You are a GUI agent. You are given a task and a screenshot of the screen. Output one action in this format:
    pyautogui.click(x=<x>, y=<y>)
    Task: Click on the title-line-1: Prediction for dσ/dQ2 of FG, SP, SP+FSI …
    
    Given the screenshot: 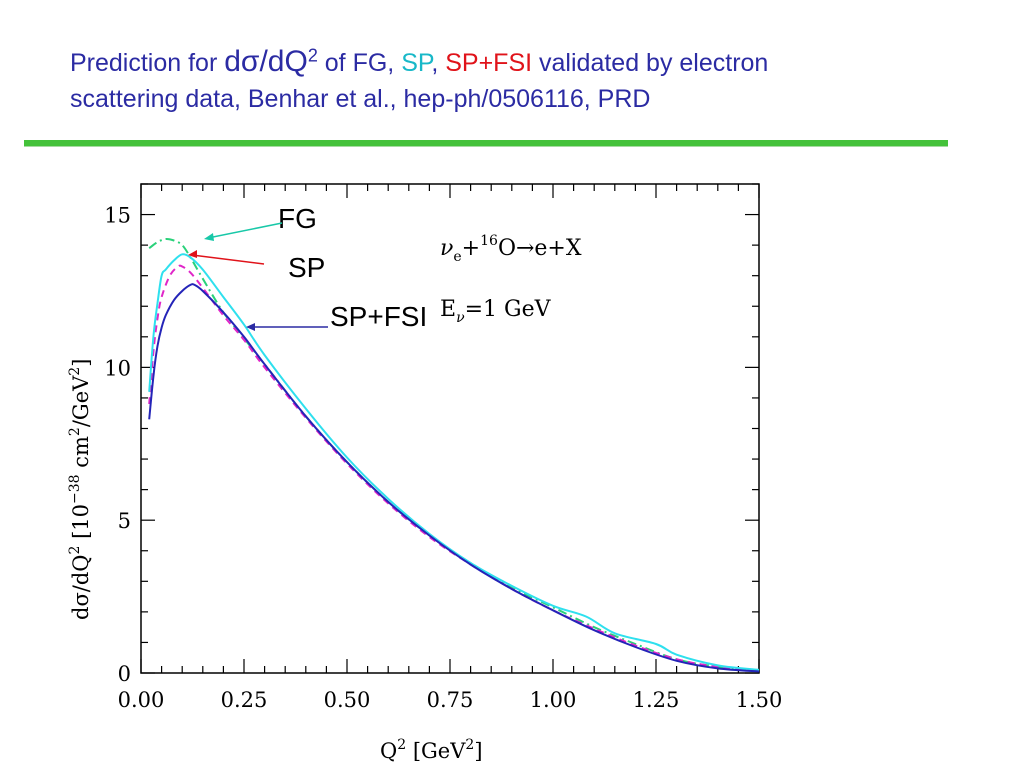 What is the action you would take?
    pyautogui.click(x=520, y=62)
    